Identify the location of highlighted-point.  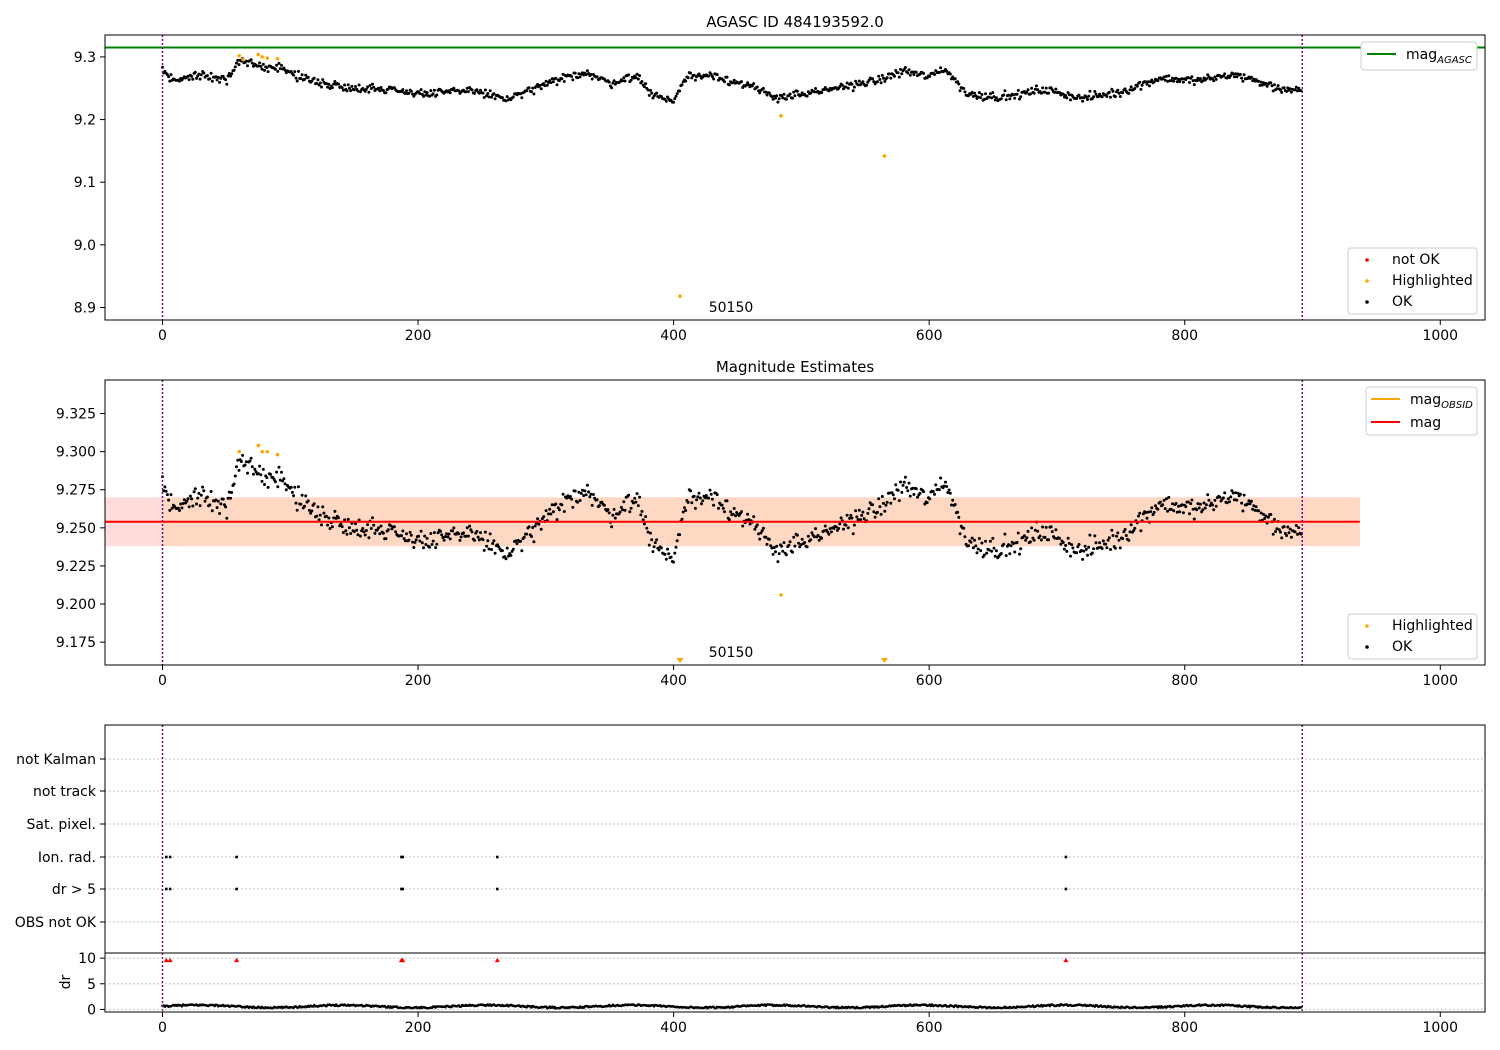
(262, 451).